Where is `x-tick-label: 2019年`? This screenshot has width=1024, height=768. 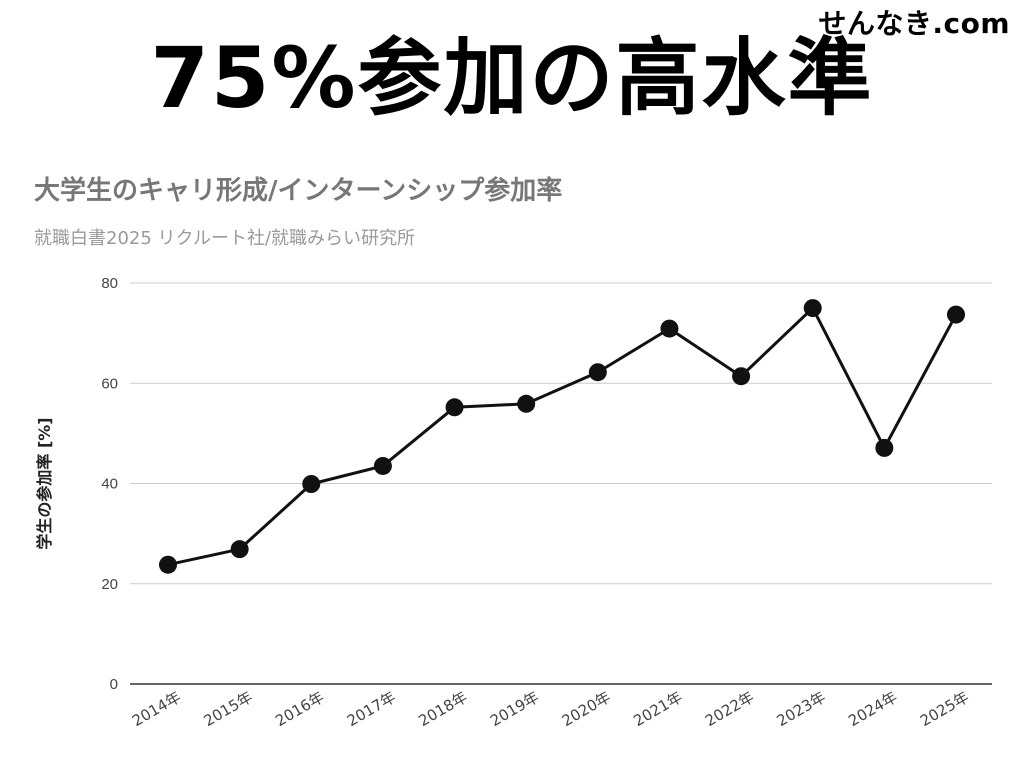
x-tick-label: 2019年 is located at coordinates (514, 709).